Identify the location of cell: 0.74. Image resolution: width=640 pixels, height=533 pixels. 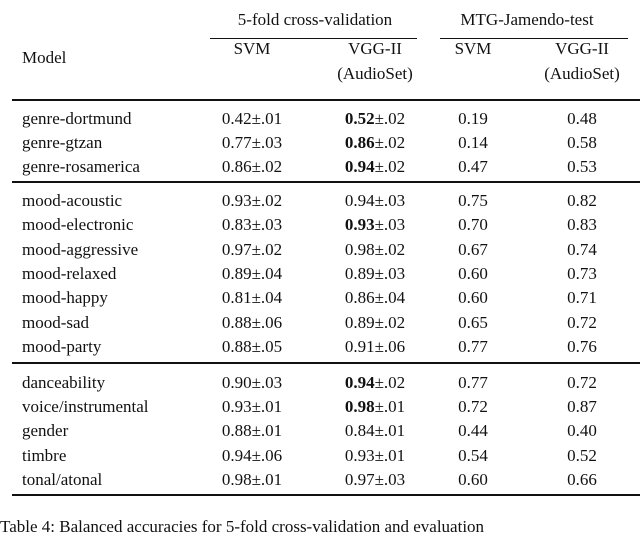
(582, 249).